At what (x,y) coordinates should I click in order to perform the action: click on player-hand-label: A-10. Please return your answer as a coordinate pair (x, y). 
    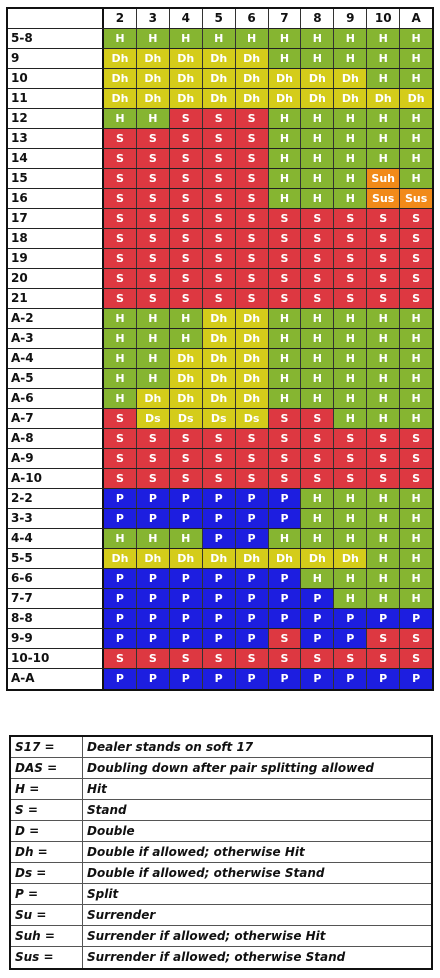
    Looking at the image, I should click on (56, 478).